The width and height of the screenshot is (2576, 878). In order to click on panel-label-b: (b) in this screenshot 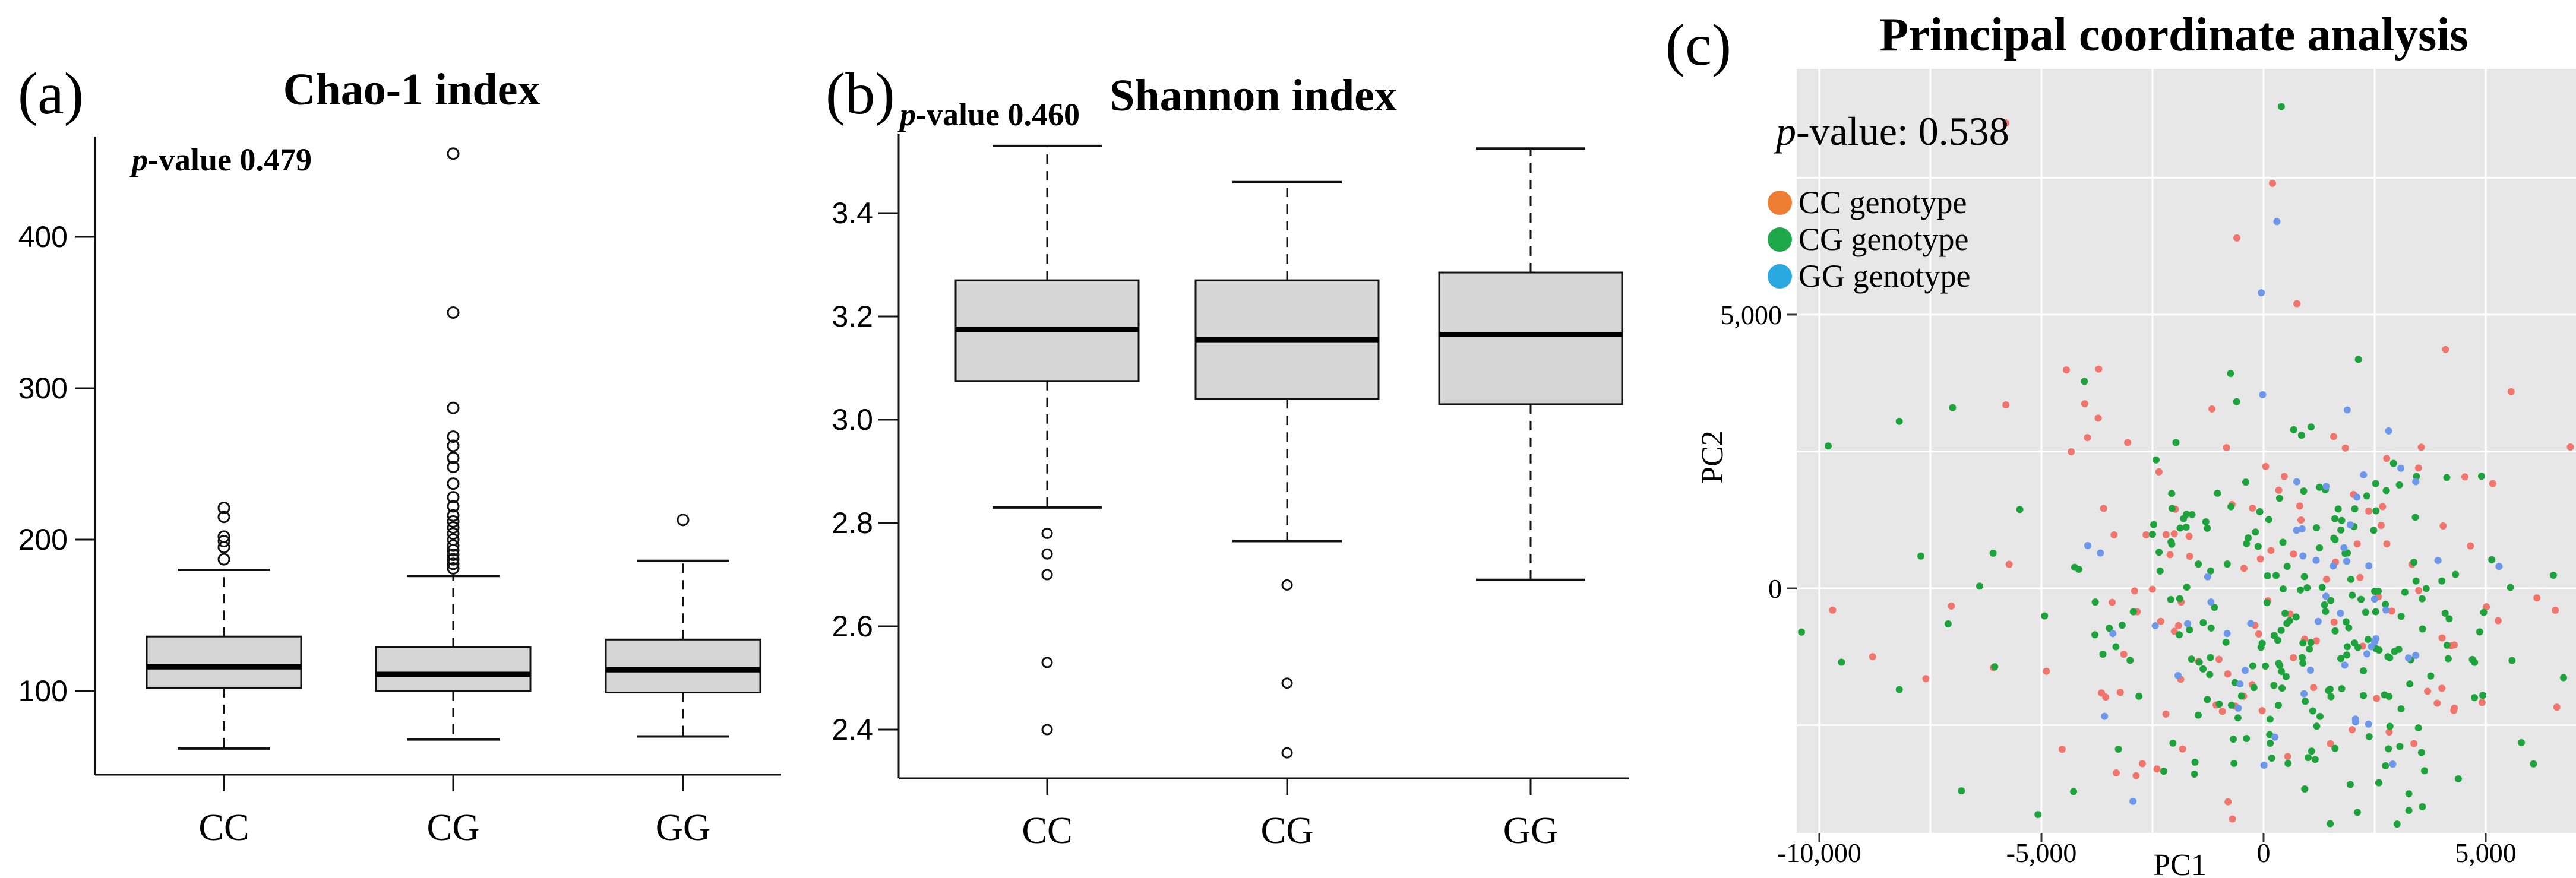, I will do `click(860, 93)`.